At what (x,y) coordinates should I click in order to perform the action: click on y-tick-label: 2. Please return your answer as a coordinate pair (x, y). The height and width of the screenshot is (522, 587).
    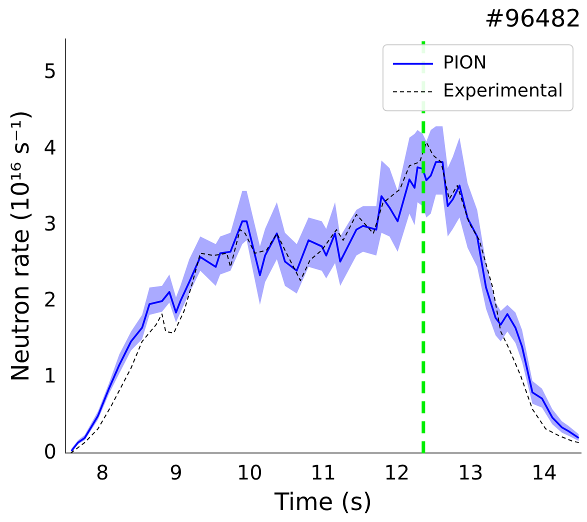
    Looking at the image, I should click on (50, 299).